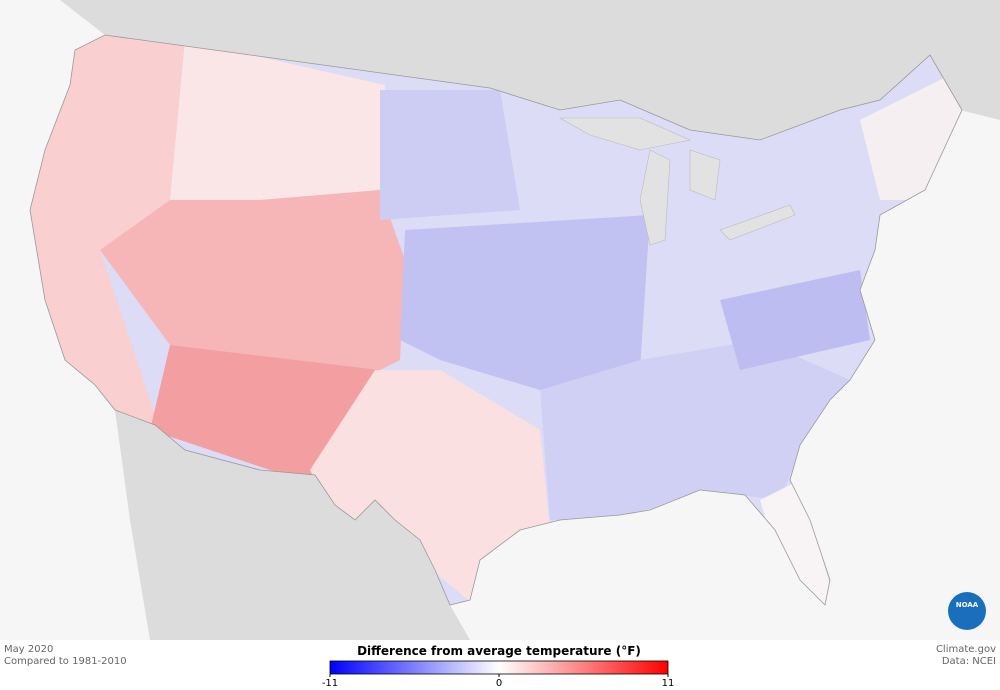 The width and height of the screenshot is (1000, 690). I want to click on source: Data: NCEI, so click(969, 661).